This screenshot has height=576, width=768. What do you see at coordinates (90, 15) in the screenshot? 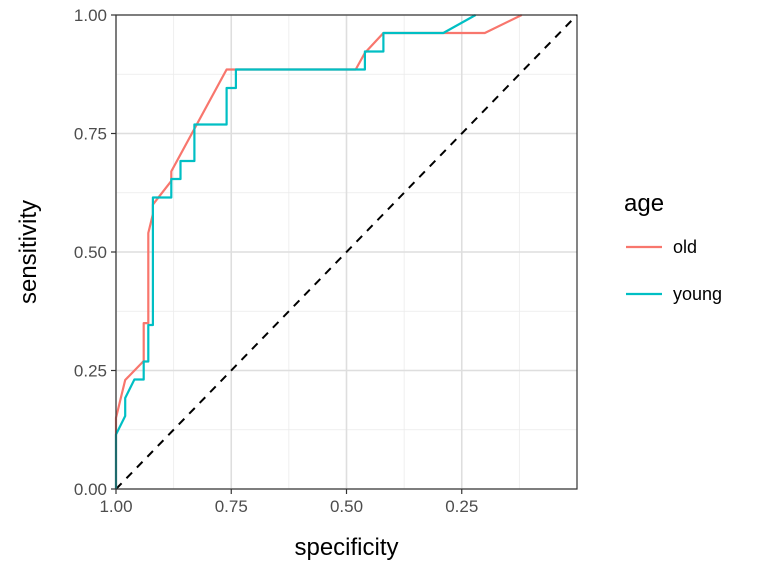
I see `y-tick-label: 1.00` at bounding box center [90, 15].